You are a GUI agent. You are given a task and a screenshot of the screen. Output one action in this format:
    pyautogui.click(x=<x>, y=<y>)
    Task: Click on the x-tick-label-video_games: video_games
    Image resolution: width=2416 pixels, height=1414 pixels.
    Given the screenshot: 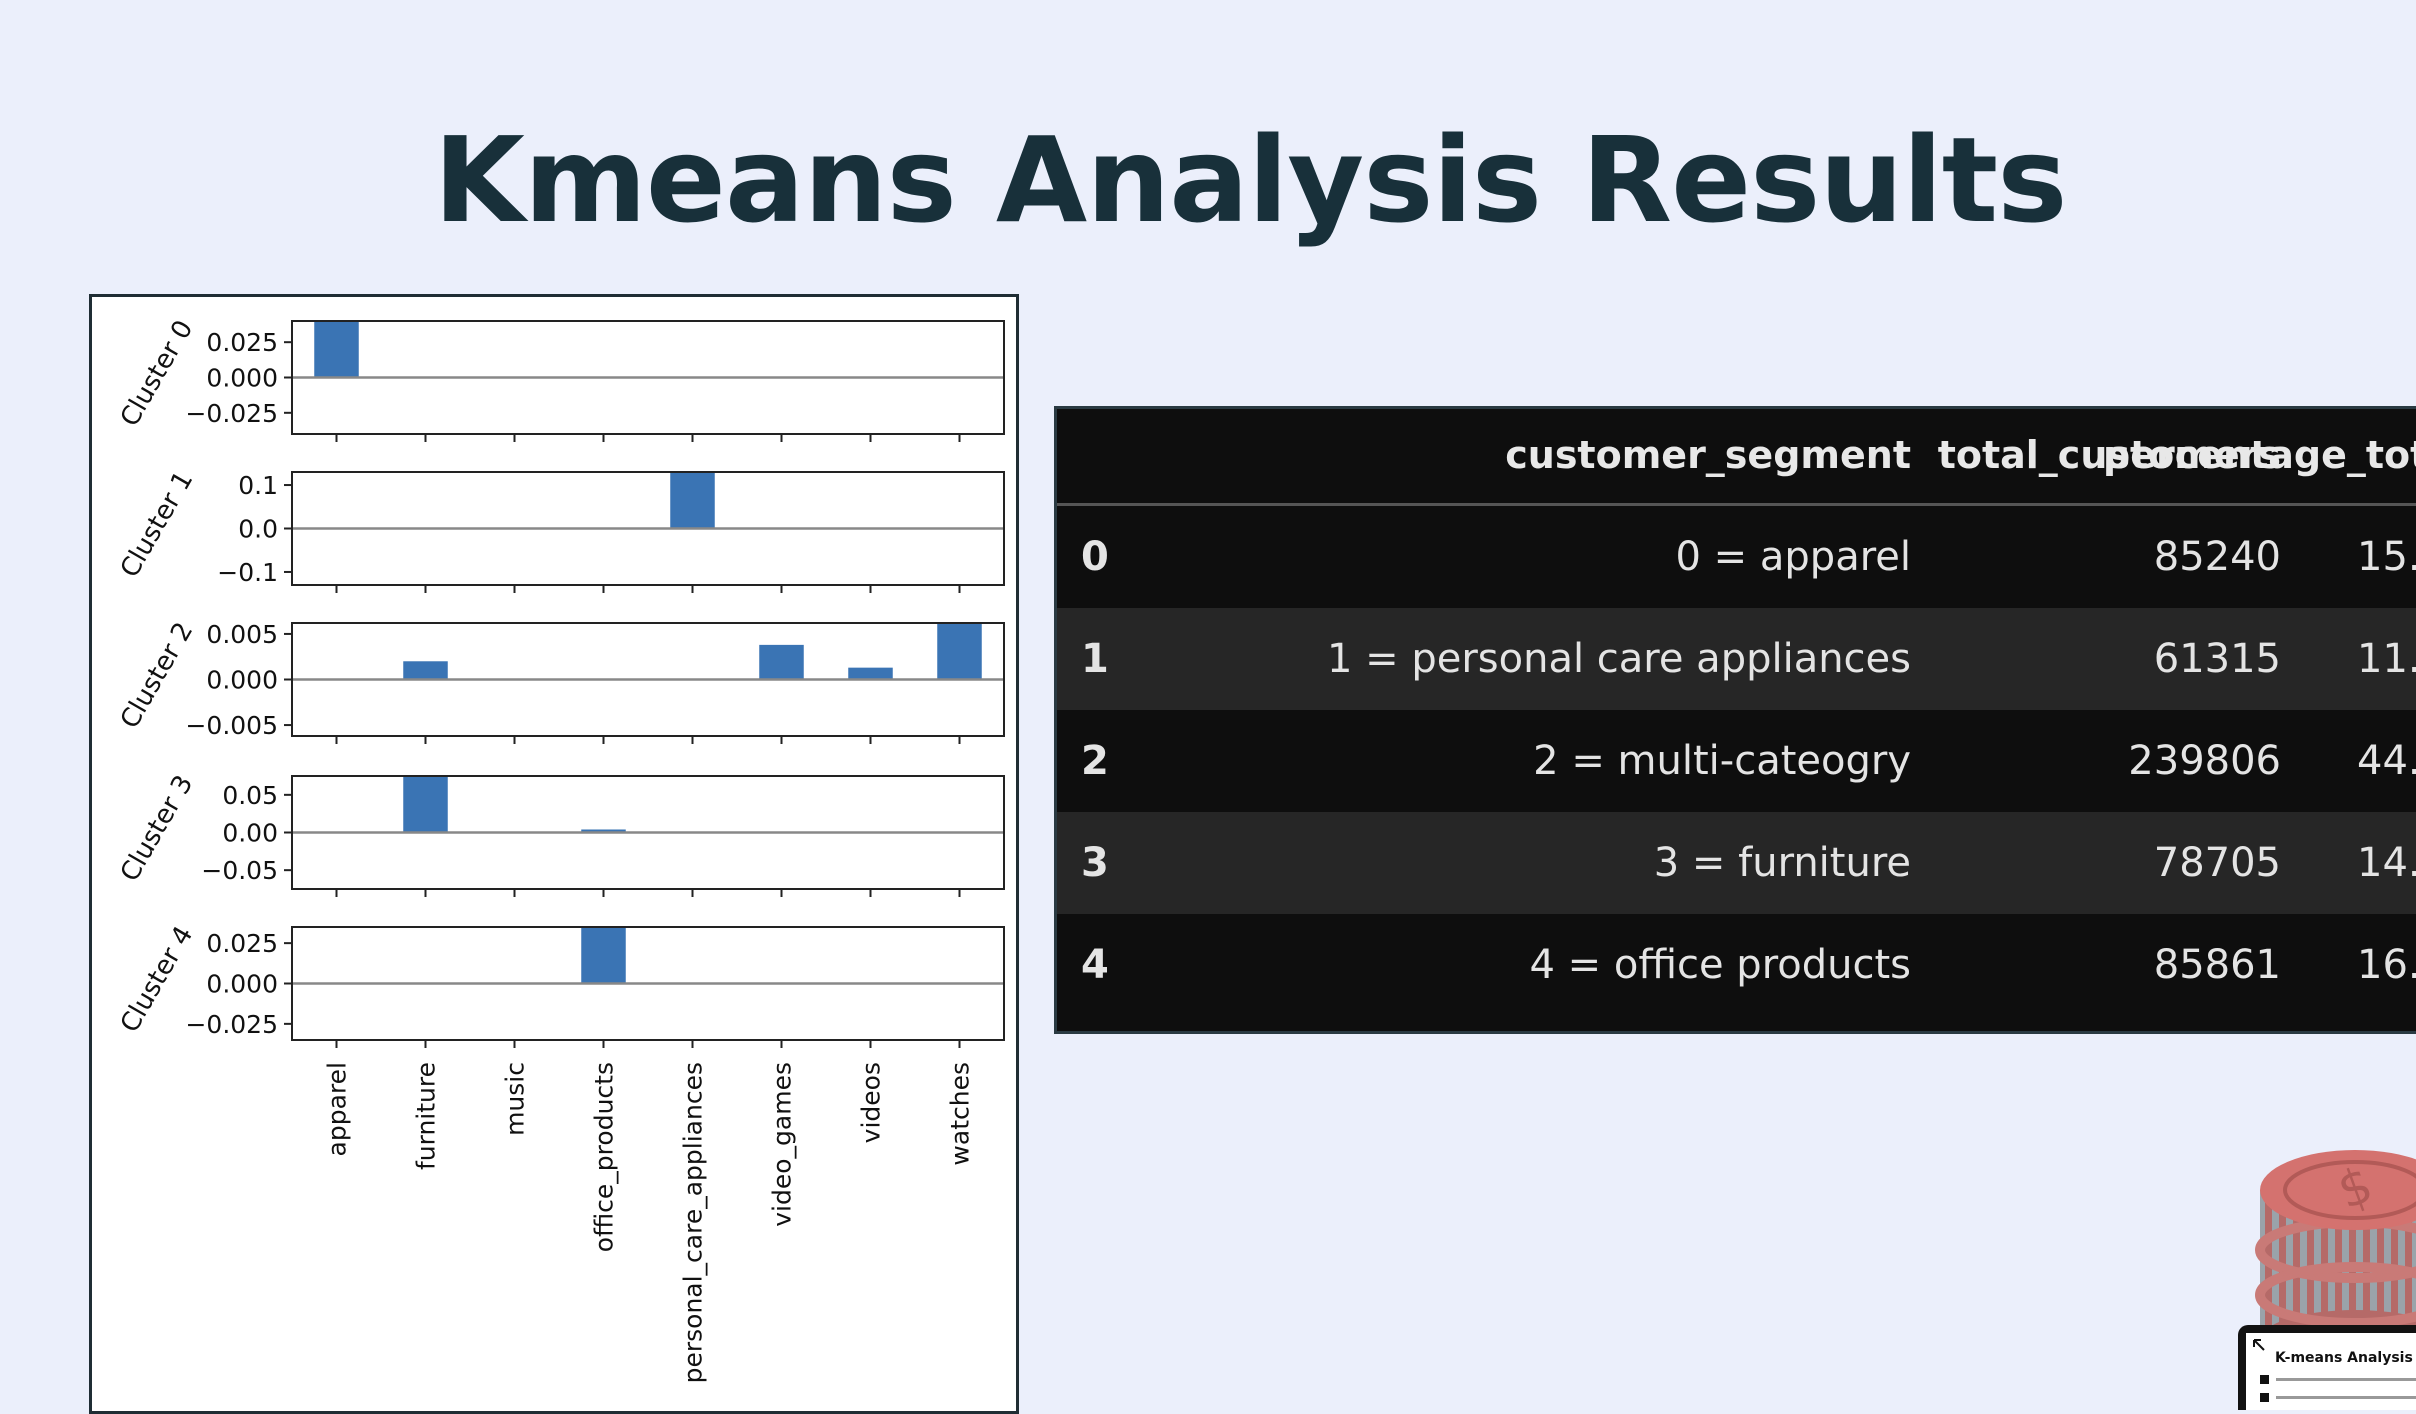 What is the action you would take?
    pyautogui.click(x=782, y=1144)
    